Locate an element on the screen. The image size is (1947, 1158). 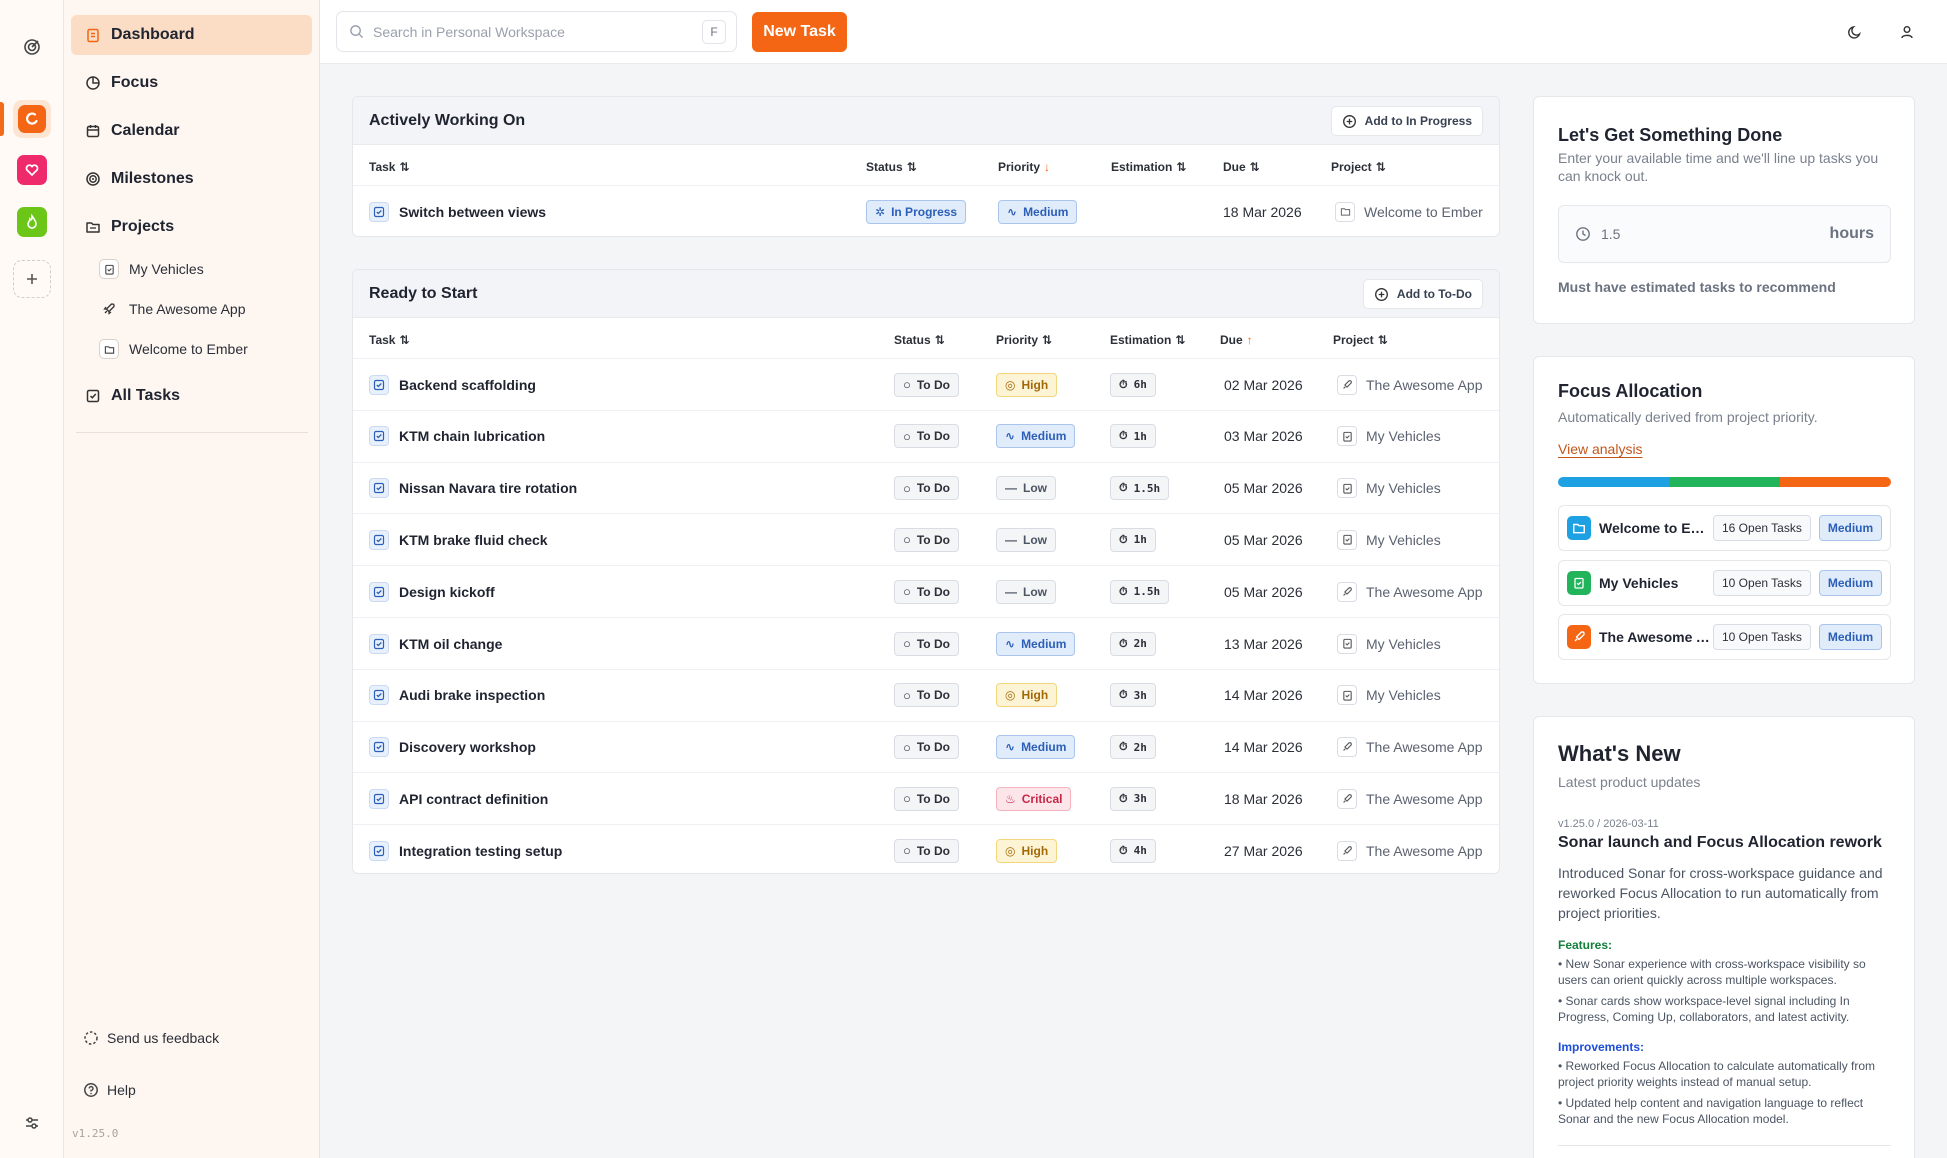
project-cell: Welcome to Ember is located at coordinates (1409, 211).